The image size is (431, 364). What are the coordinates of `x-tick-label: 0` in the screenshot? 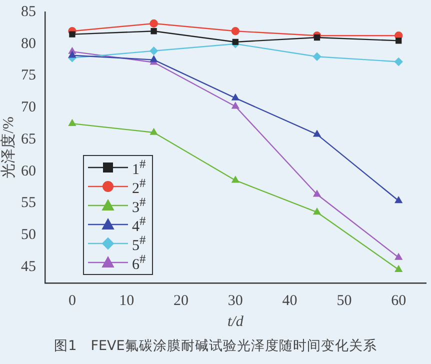 It's located at (72, 300).